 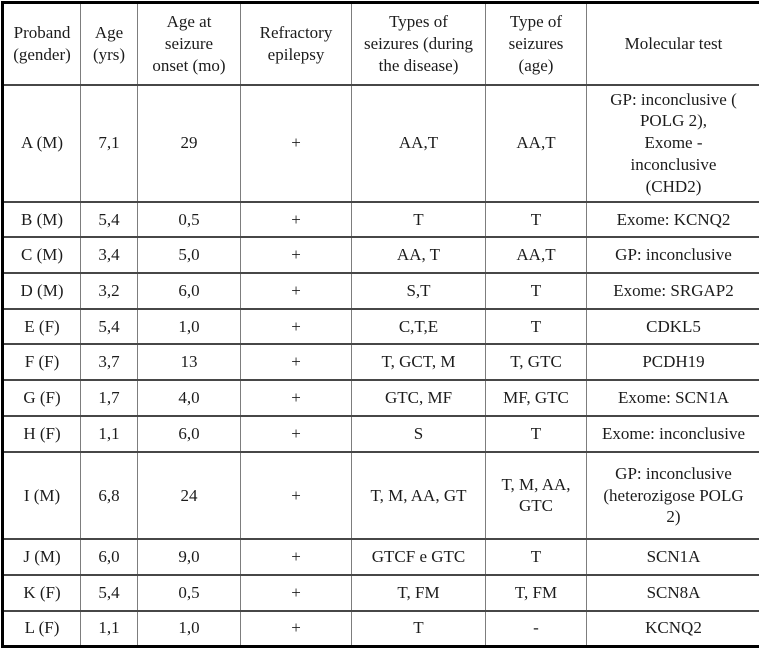 I want to click on cell-proband-gender: A (M), so click(x=41, y=143).